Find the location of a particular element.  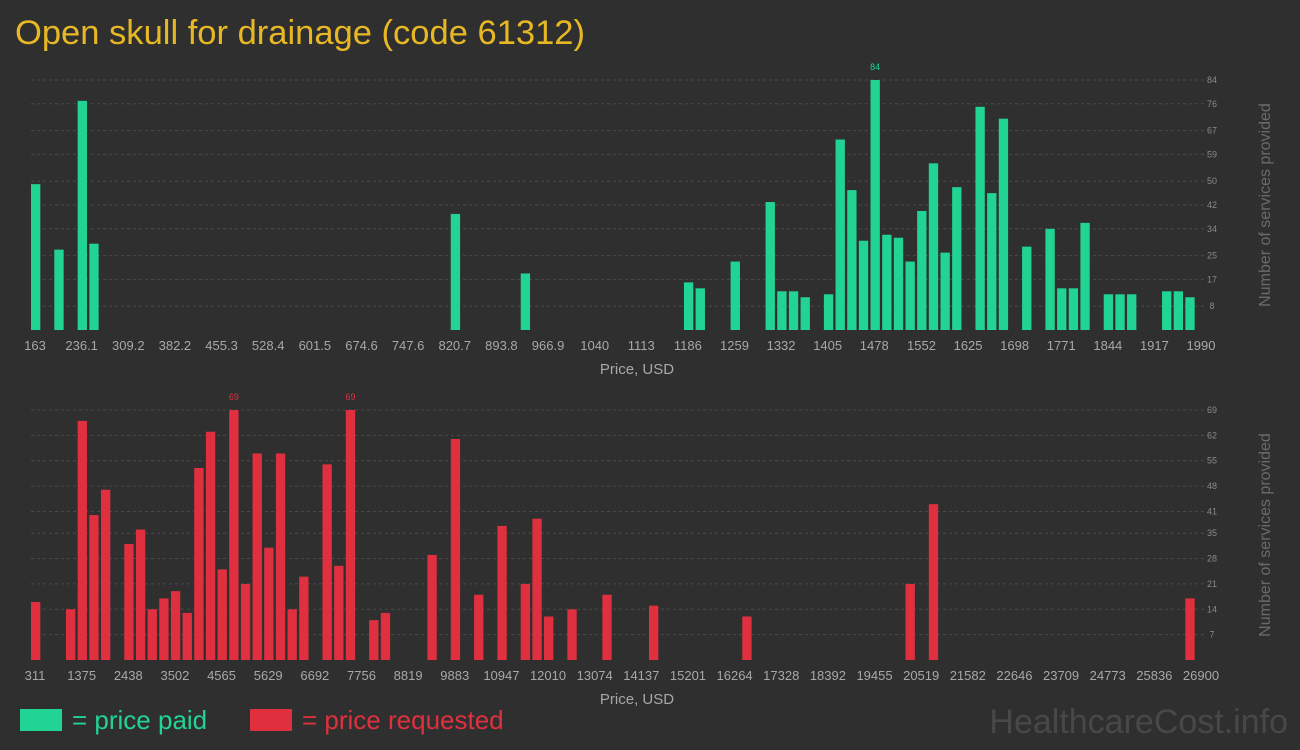

y-tick-label: 76 is located at coordinates (1212, 104).